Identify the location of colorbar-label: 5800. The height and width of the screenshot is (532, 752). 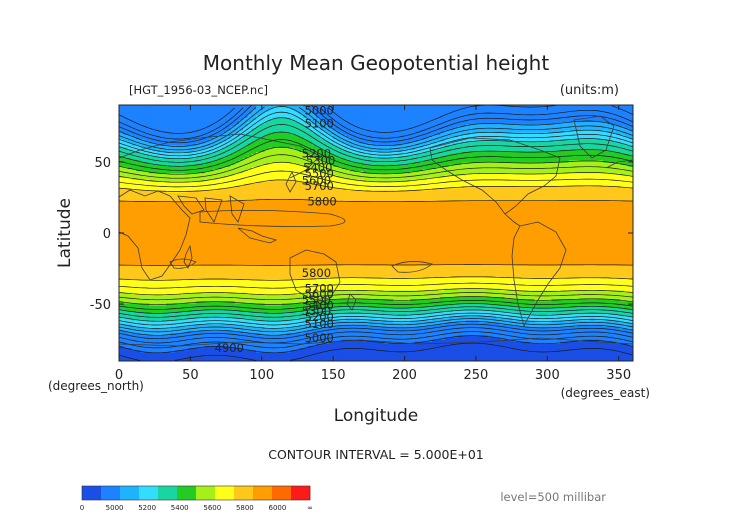
(245, 508).